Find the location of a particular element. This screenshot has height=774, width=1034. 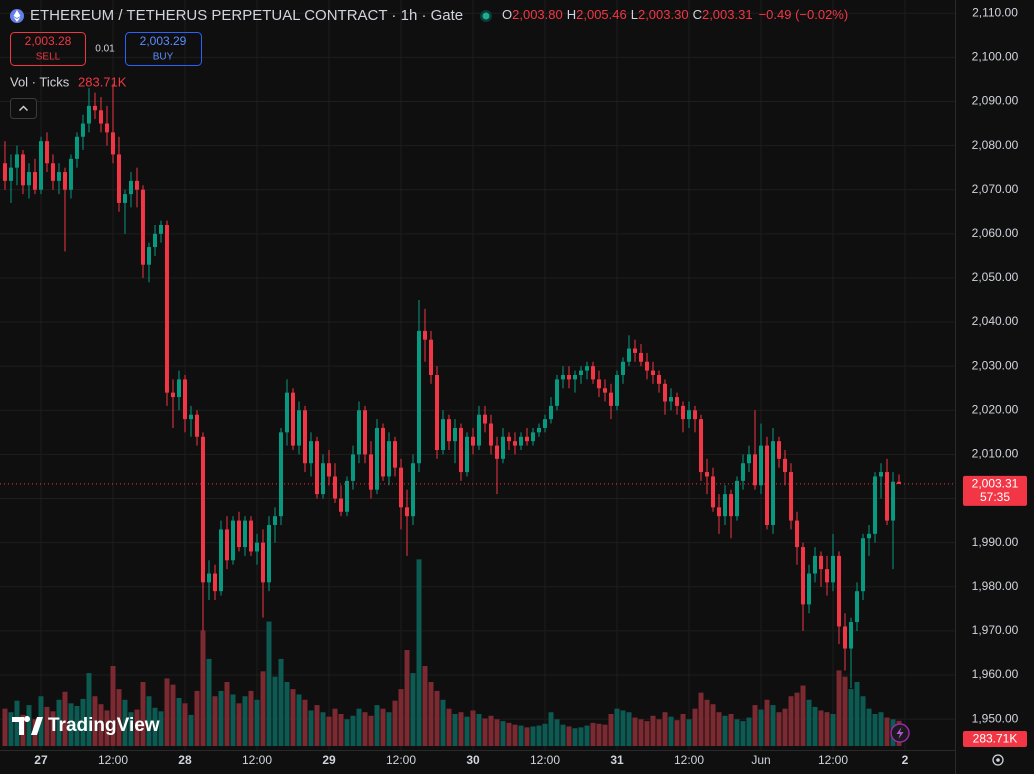

ohlc-key: H is located at coordinates (571, 14).